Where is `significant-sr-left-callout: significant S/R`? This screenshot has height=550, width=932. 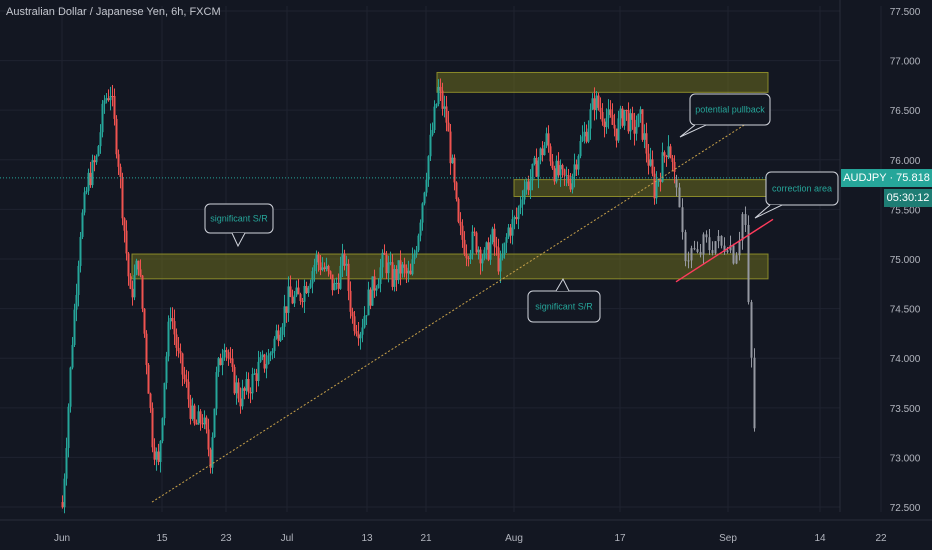 significant-sr-left-callout: significant S/R is located at coordinates (239, 225).